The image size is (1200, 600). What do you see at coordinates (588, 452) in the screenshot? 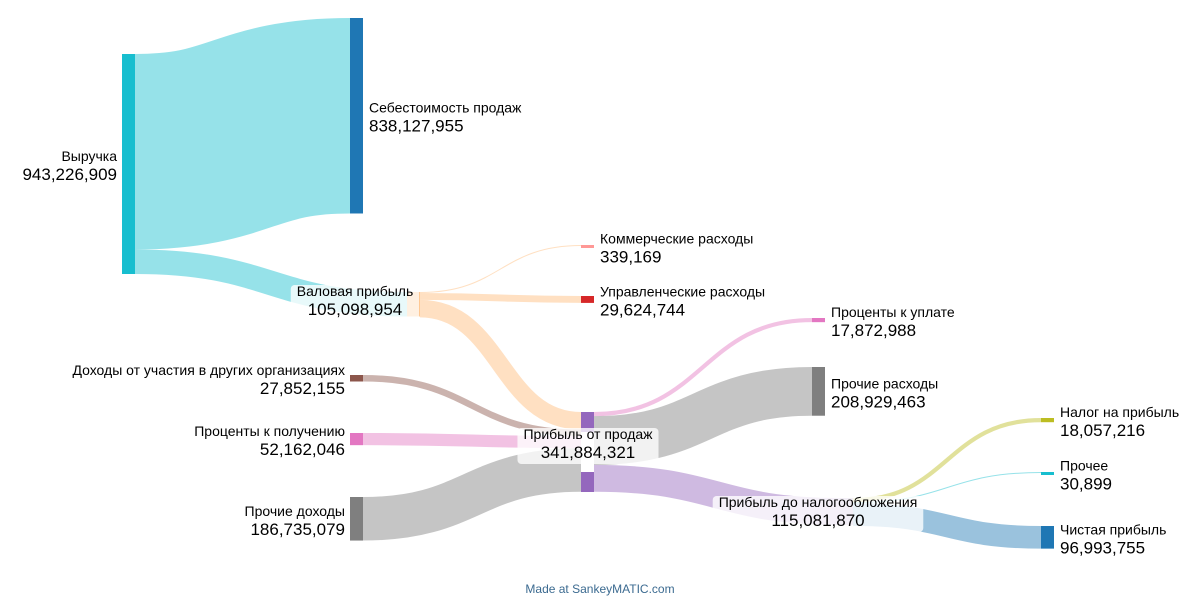
I see `label-sales_profit-value: 341,884,321` at bounding box center [588, 452].